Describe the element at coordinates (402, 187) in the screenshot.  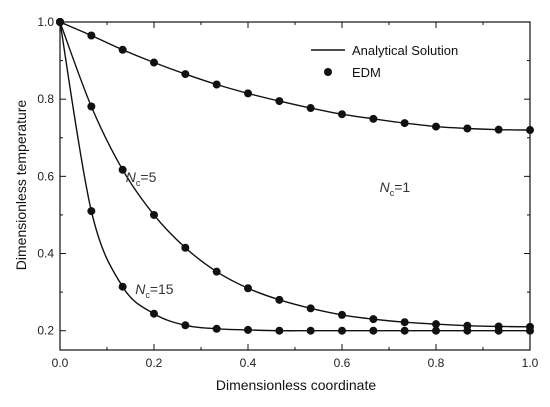
I see `annotation-value: =1` at that location.